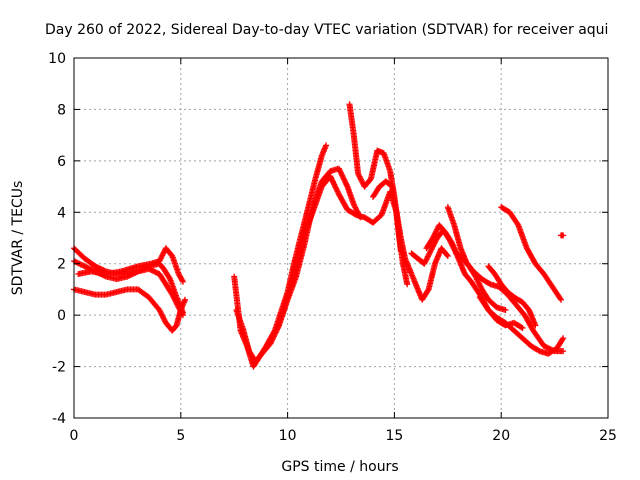 The image size is (640, 480). Describe the element at coordinates (61, 213) in the screenshot. I see `y-tick-label: 4` at that location.